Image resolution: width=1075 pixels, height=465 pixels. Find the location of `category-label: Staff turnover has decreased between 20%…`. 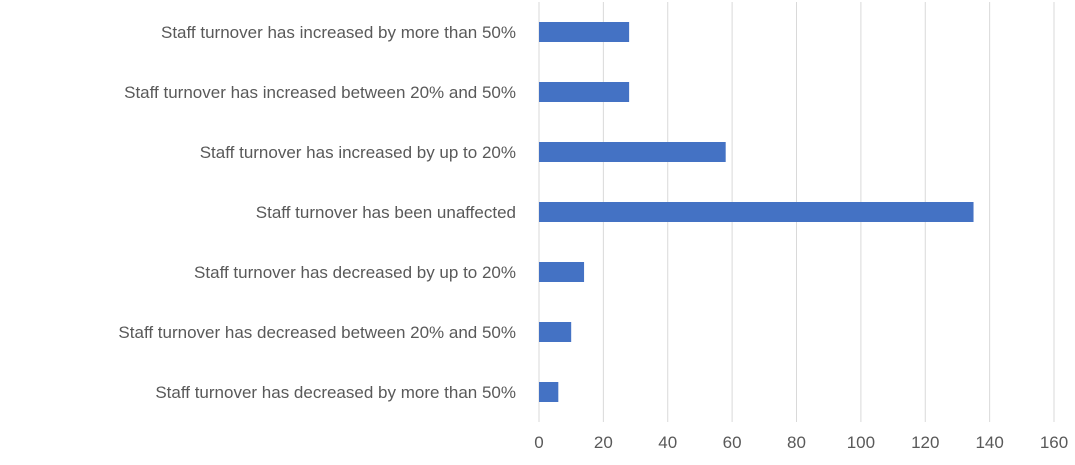

category-label: Staff turnover has decreased between 20%… is located at coordinates (317, 332).